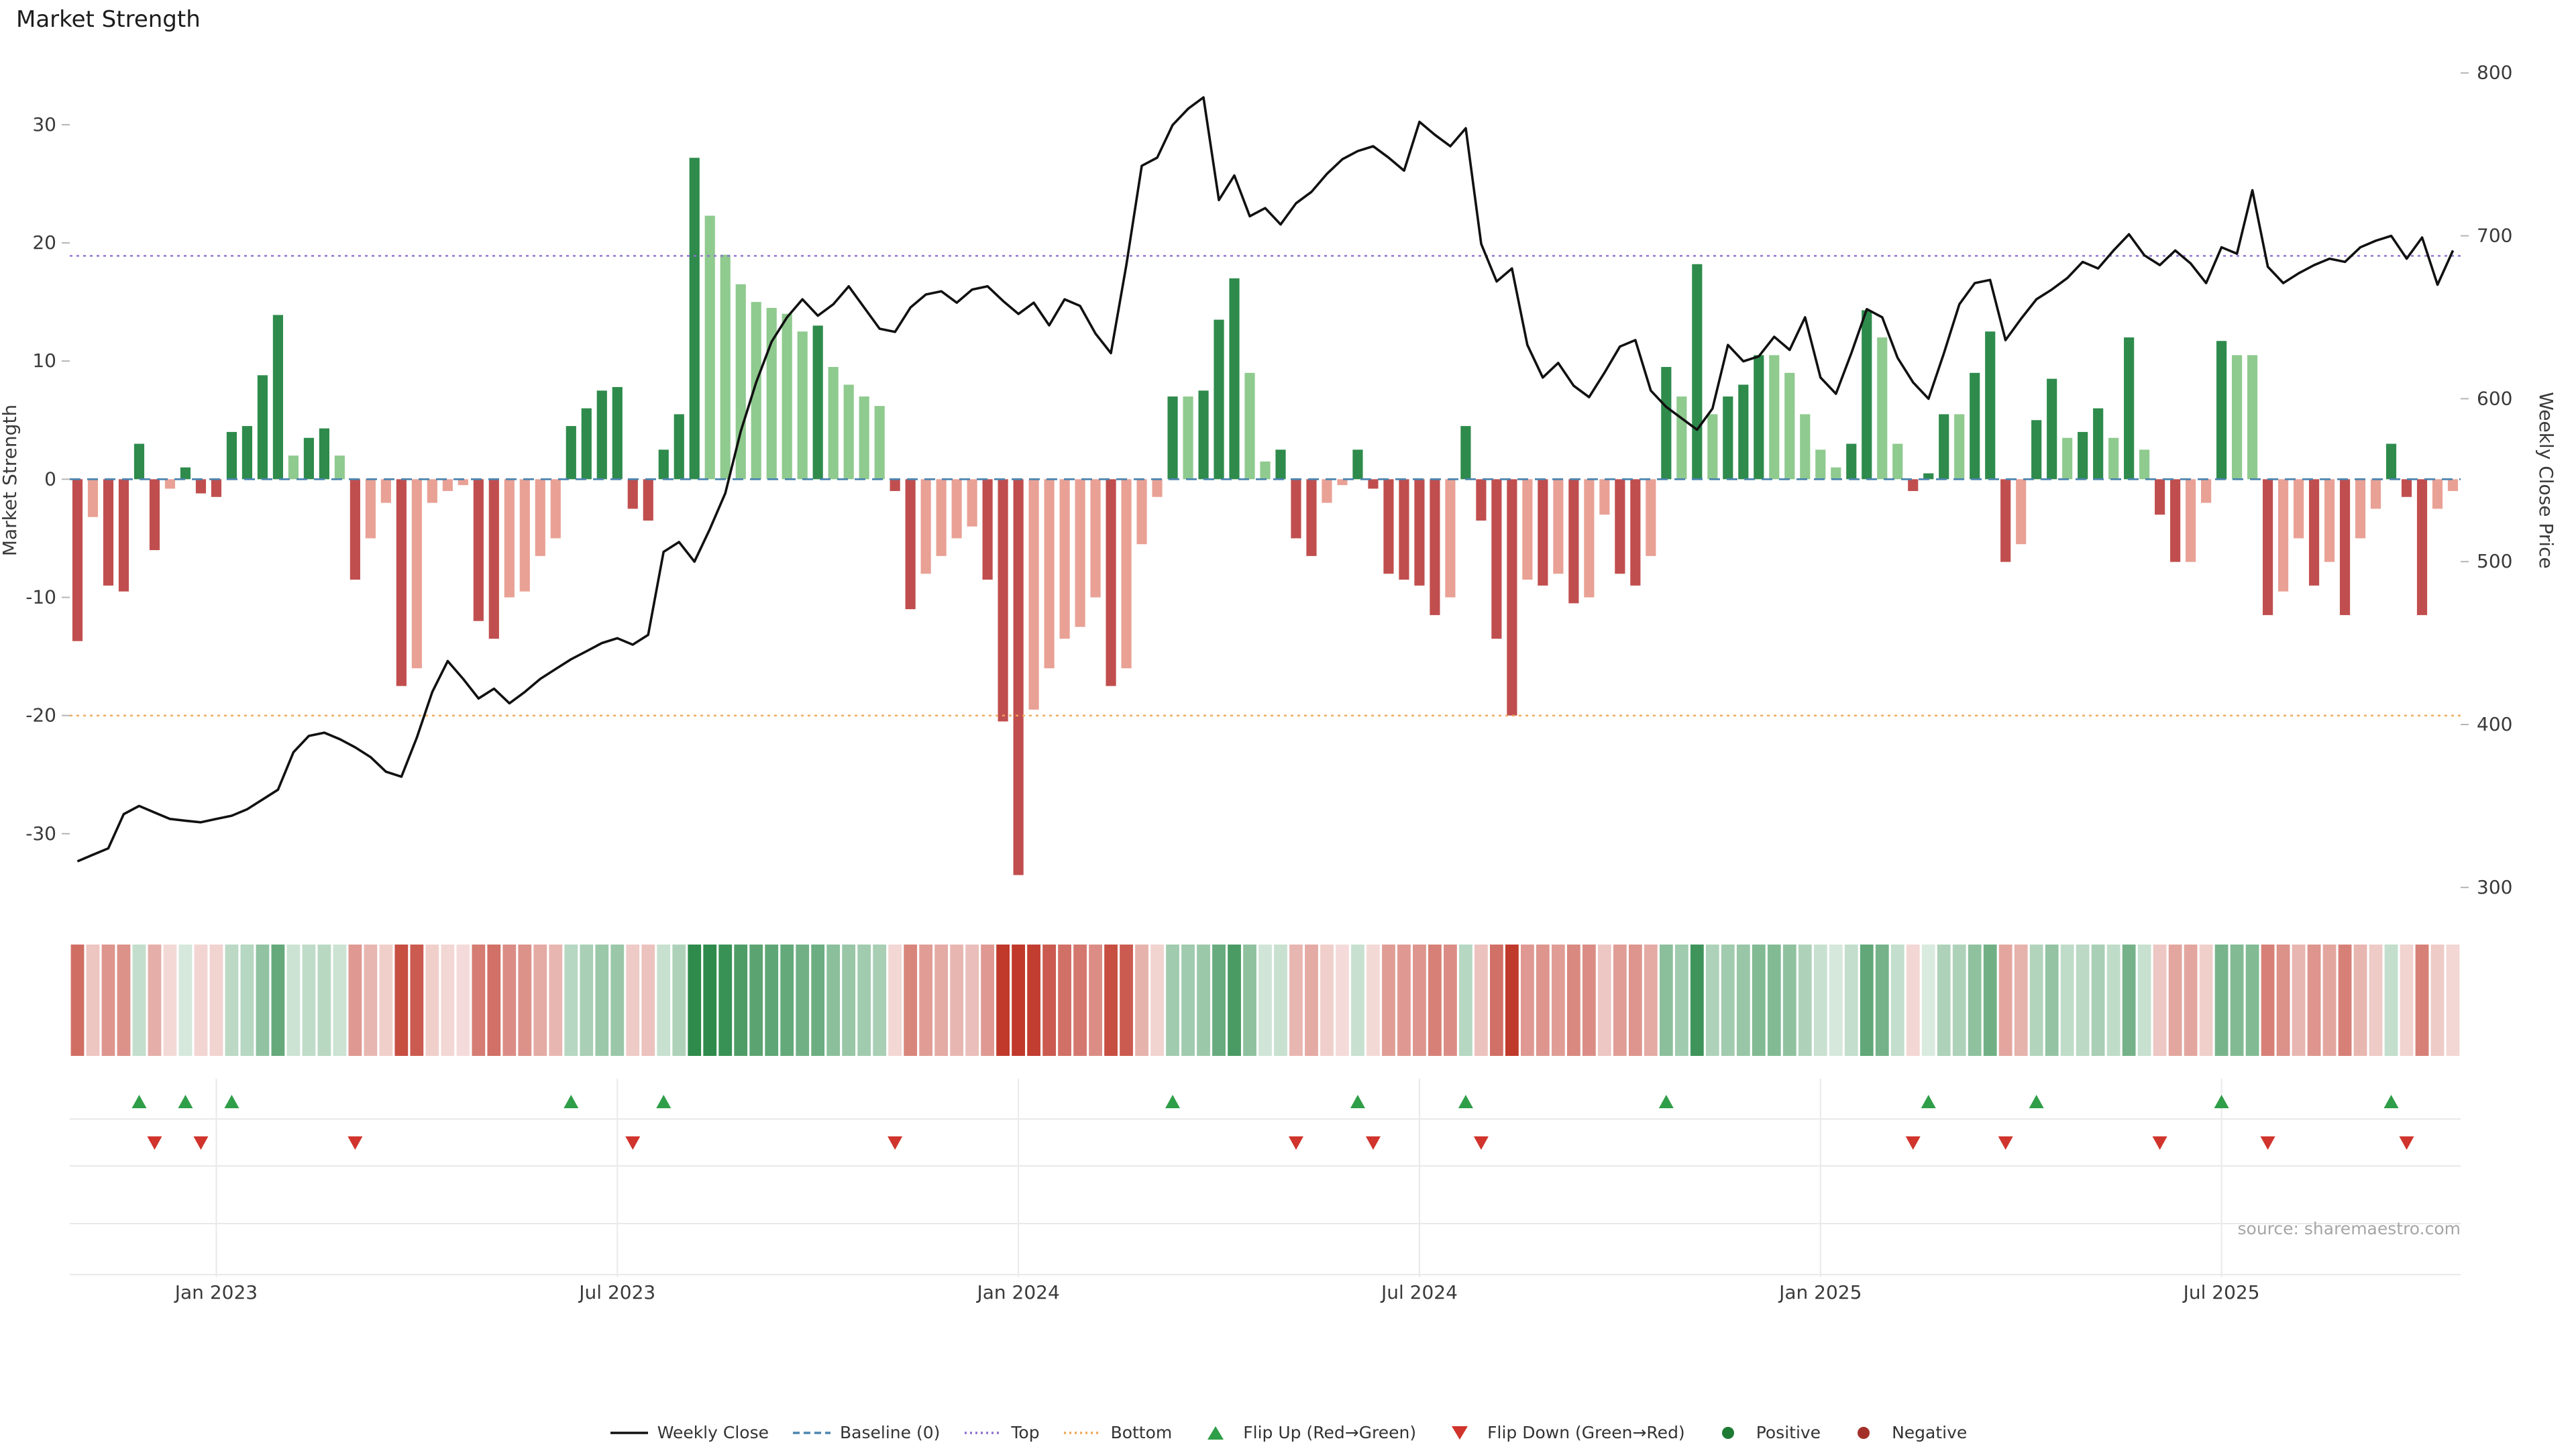 This screenshot has width=2576, height=1449. What do you see at coordinates (2546, 480) in the screenshot?
I see `right-axis-label: Weekly Close Price` at bounding box center [2546, 480].